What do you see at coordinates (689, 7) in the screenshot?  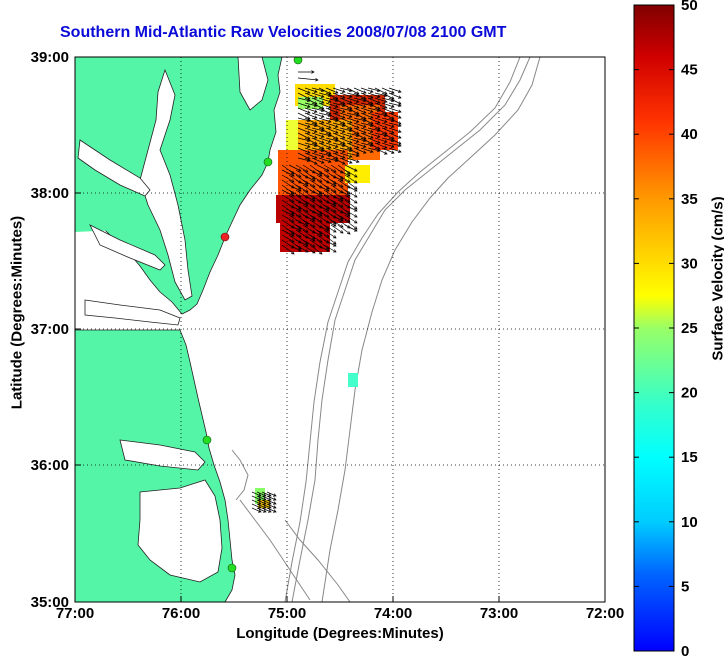 I see `colorbar-tick-label: 50` at bounding box center [689, 7].